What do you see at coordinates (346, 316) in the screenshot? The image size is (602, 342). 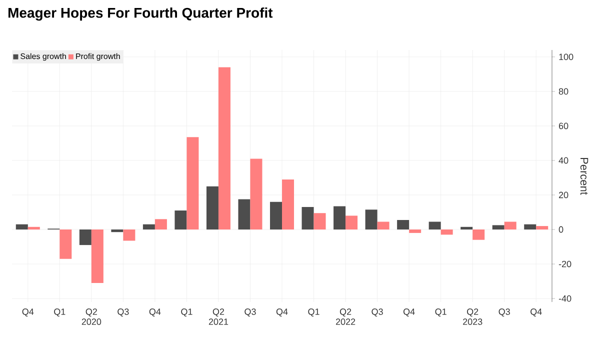 I see `x-tick-label: Q2 2022` at bounding box center [346, 316].